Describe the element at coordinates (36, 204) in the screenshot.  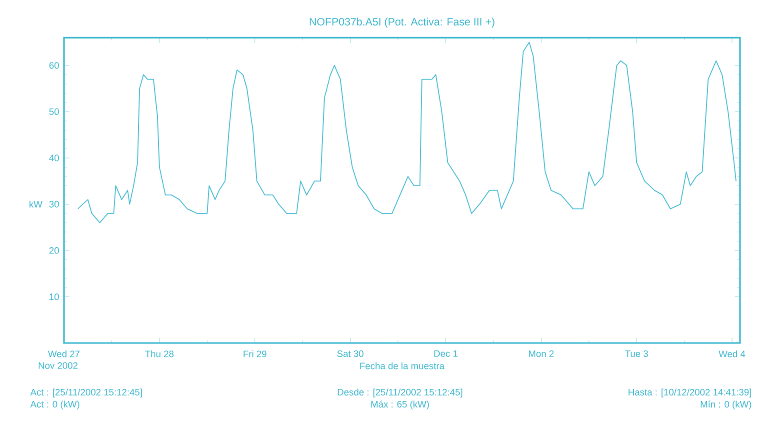
I see `y-axis-title: kW` at that location.